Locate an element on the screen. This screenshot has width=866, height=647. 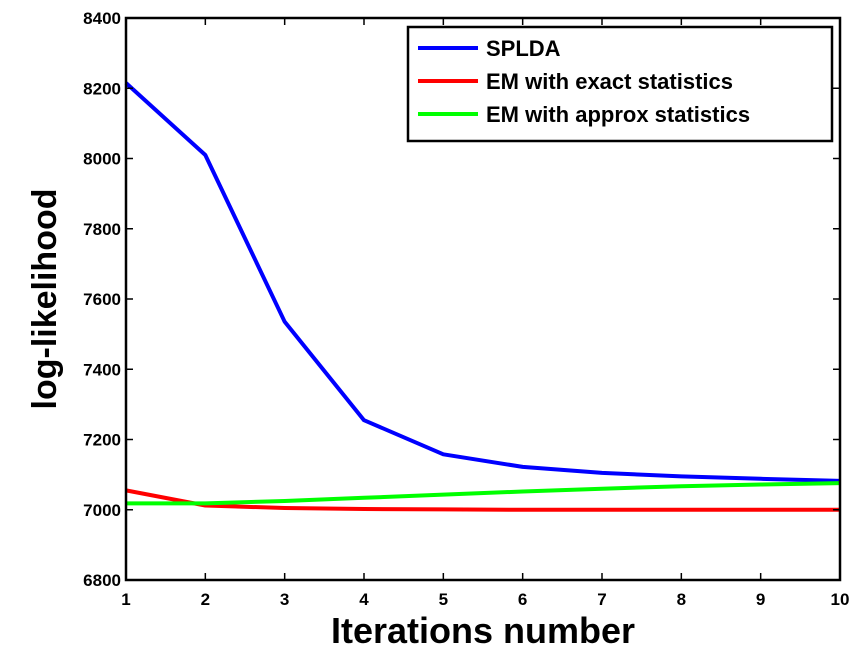
legend-label: SPLDA is located at coordinates (523, 48).